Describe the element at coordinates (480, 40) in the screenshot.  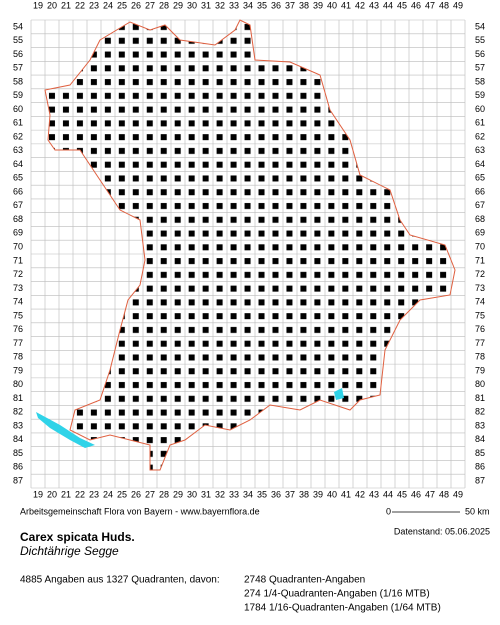
I see `row-label: 55` at that location.